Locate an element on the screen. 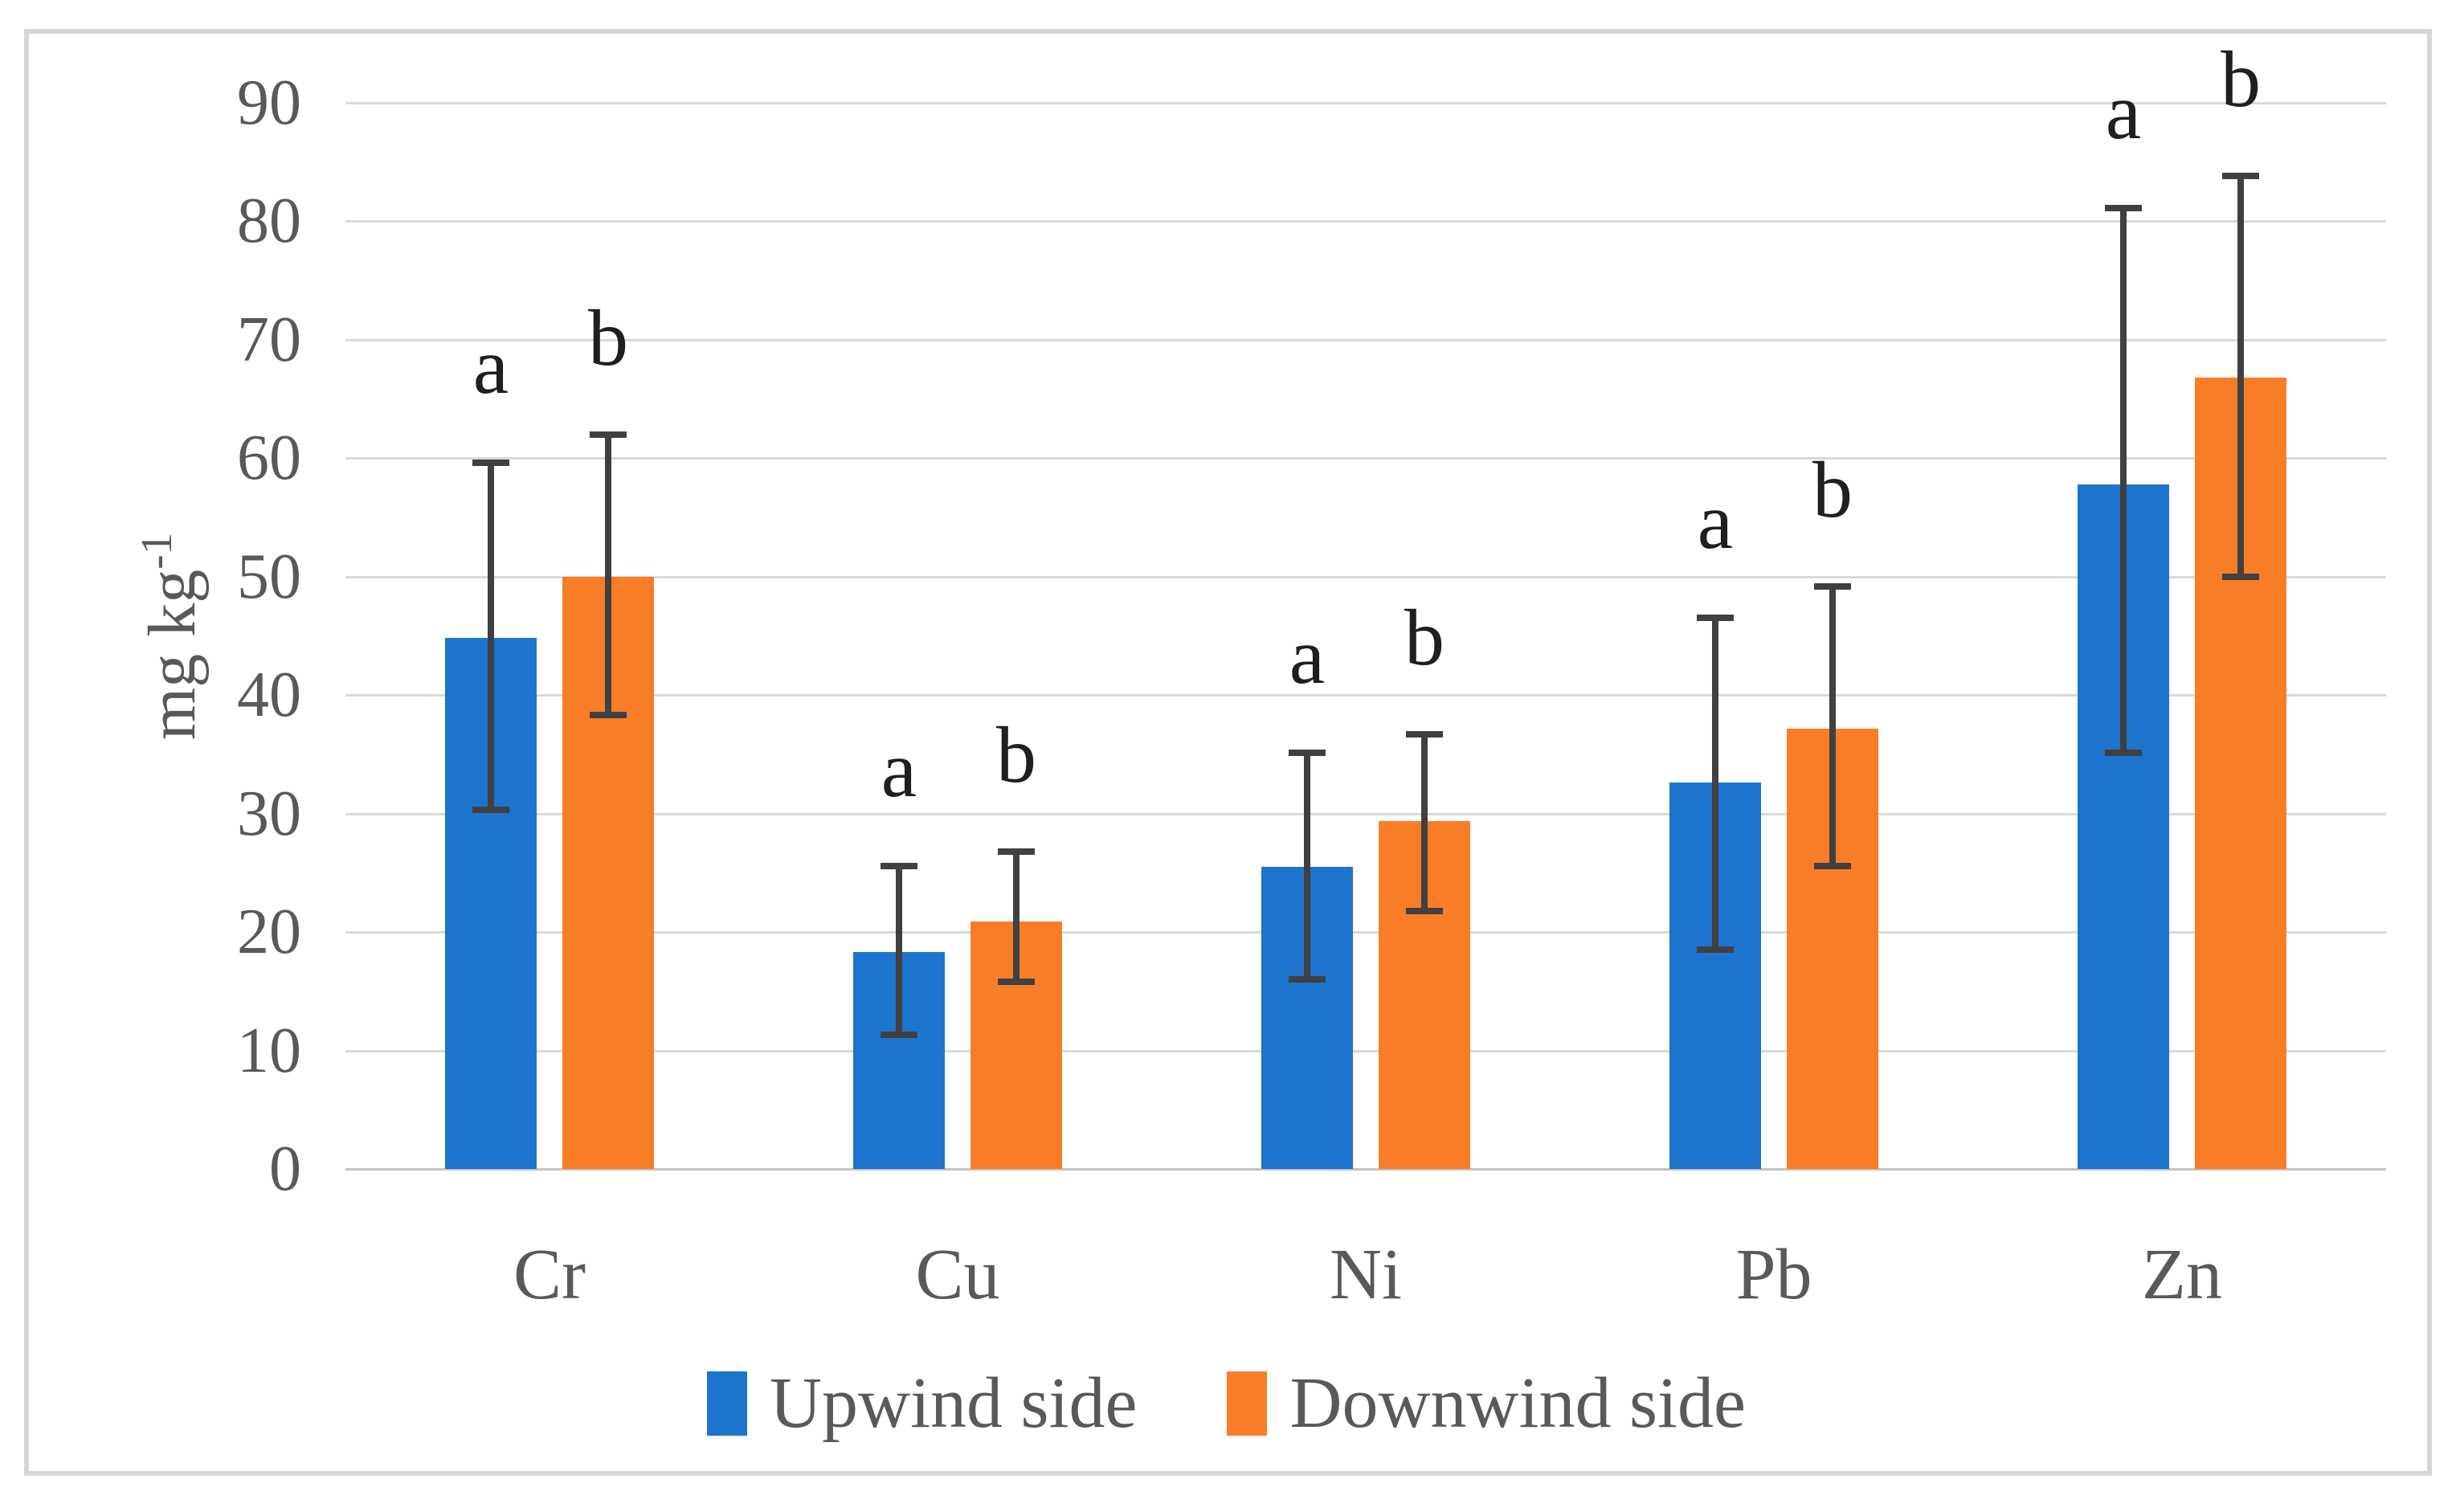  x-category-label: Cr is located at coordinates (549, 1274).